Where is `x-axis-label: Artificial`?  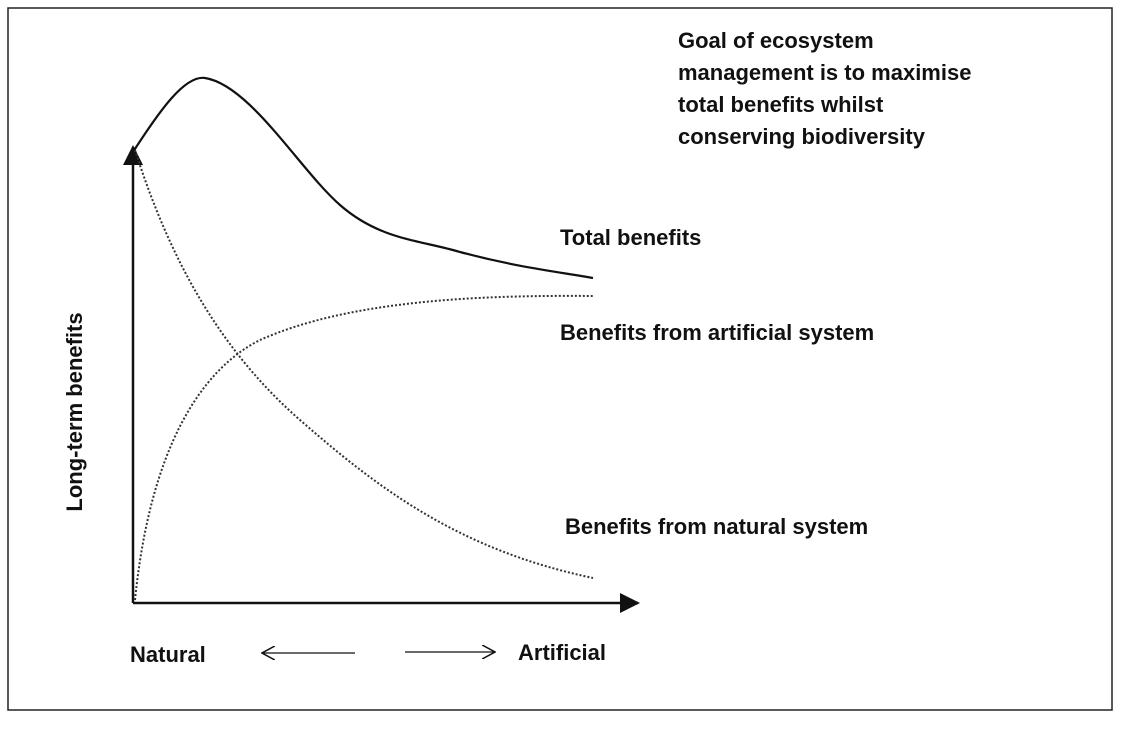
x-axis-label: Artificial is located at coordinates (562, 652).